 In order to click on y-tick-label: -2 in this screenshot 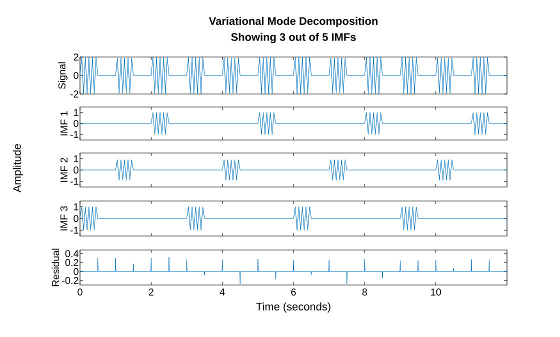, I will do `click(74, 94)`.